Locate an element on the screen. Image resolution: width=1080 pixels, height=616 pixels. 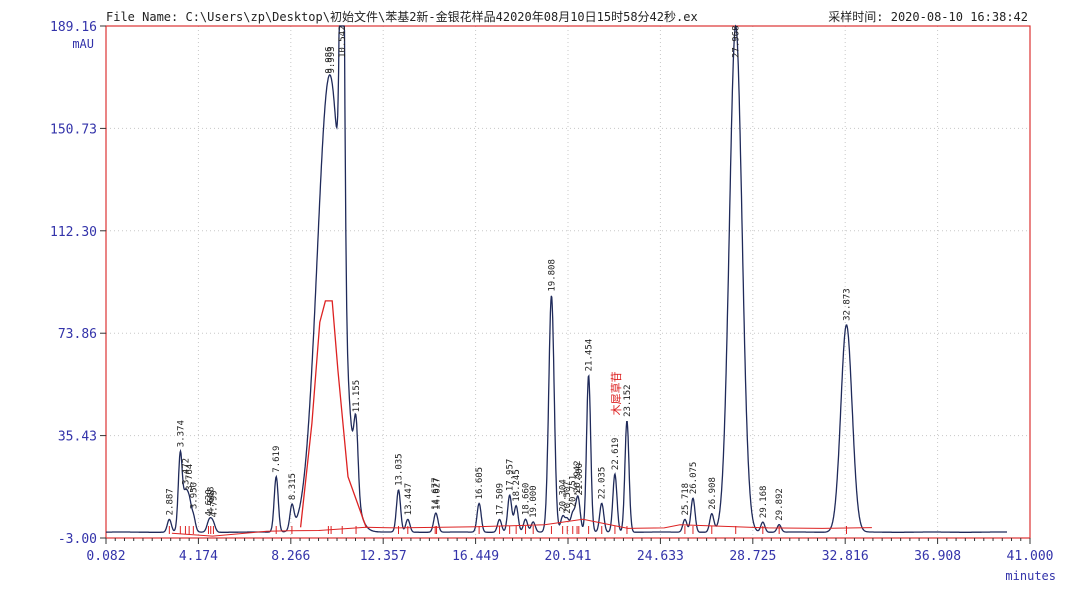
x-tick-label: 41.000 is located at coordinates (1030, 556).